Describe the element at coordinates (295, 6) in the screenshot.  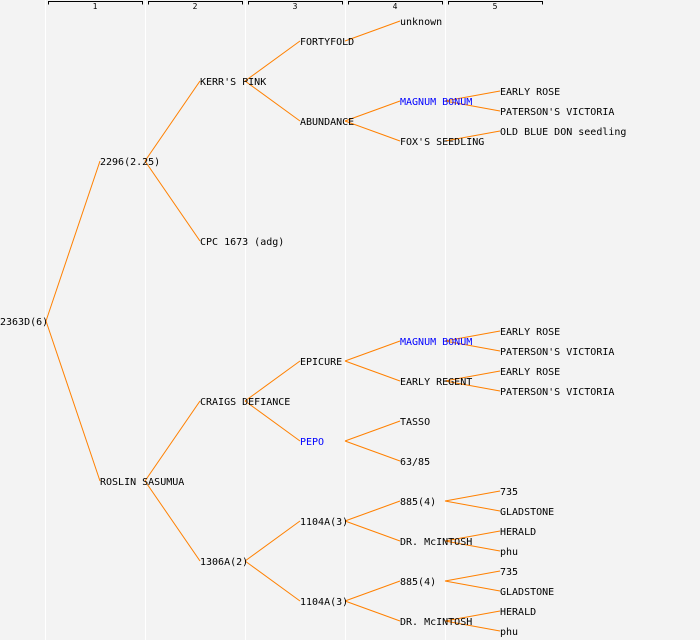
I see `generation-label: 3` at that location.